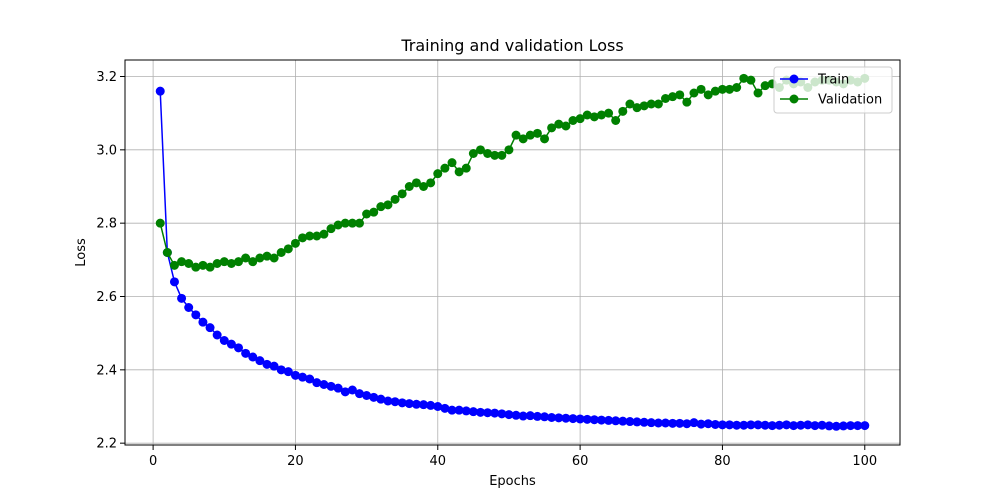 The image size is (1000, 500). Describe the element at coordinates (580, 461) in the screenshot. I see `x-tick-label: 60` at that location.